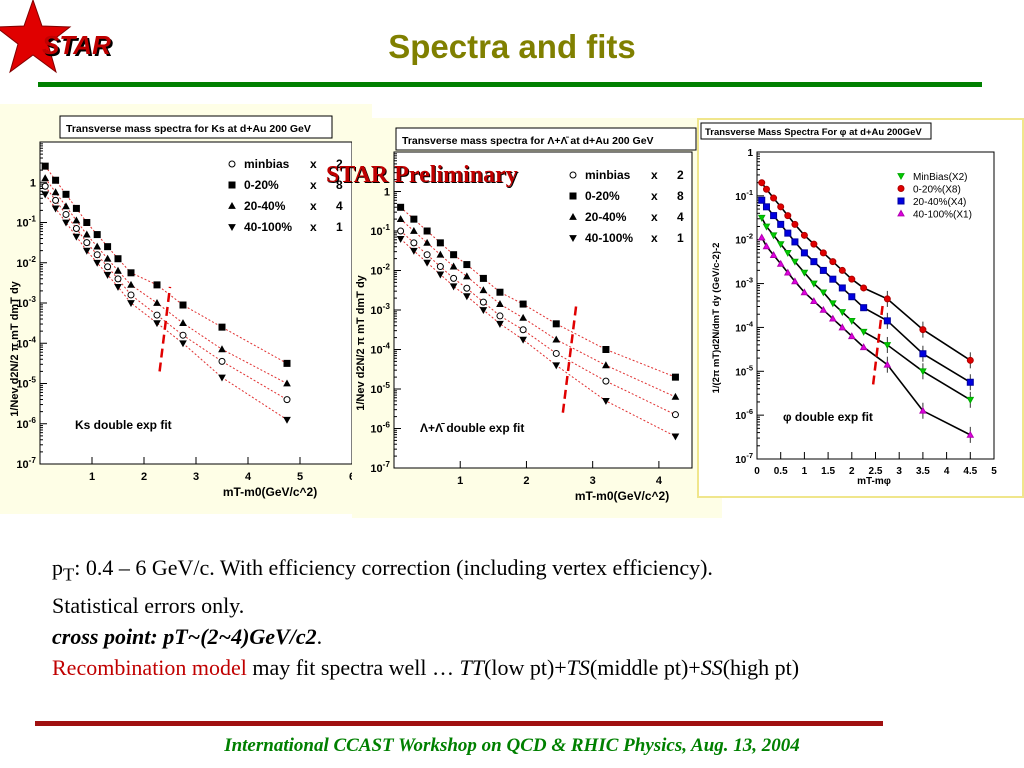 The width and height of the screenshot is (1024, 768). Describe the element at coordinates (149, 668) in the screenshot. I see `recombination-model-text: Recombination model` at that location.